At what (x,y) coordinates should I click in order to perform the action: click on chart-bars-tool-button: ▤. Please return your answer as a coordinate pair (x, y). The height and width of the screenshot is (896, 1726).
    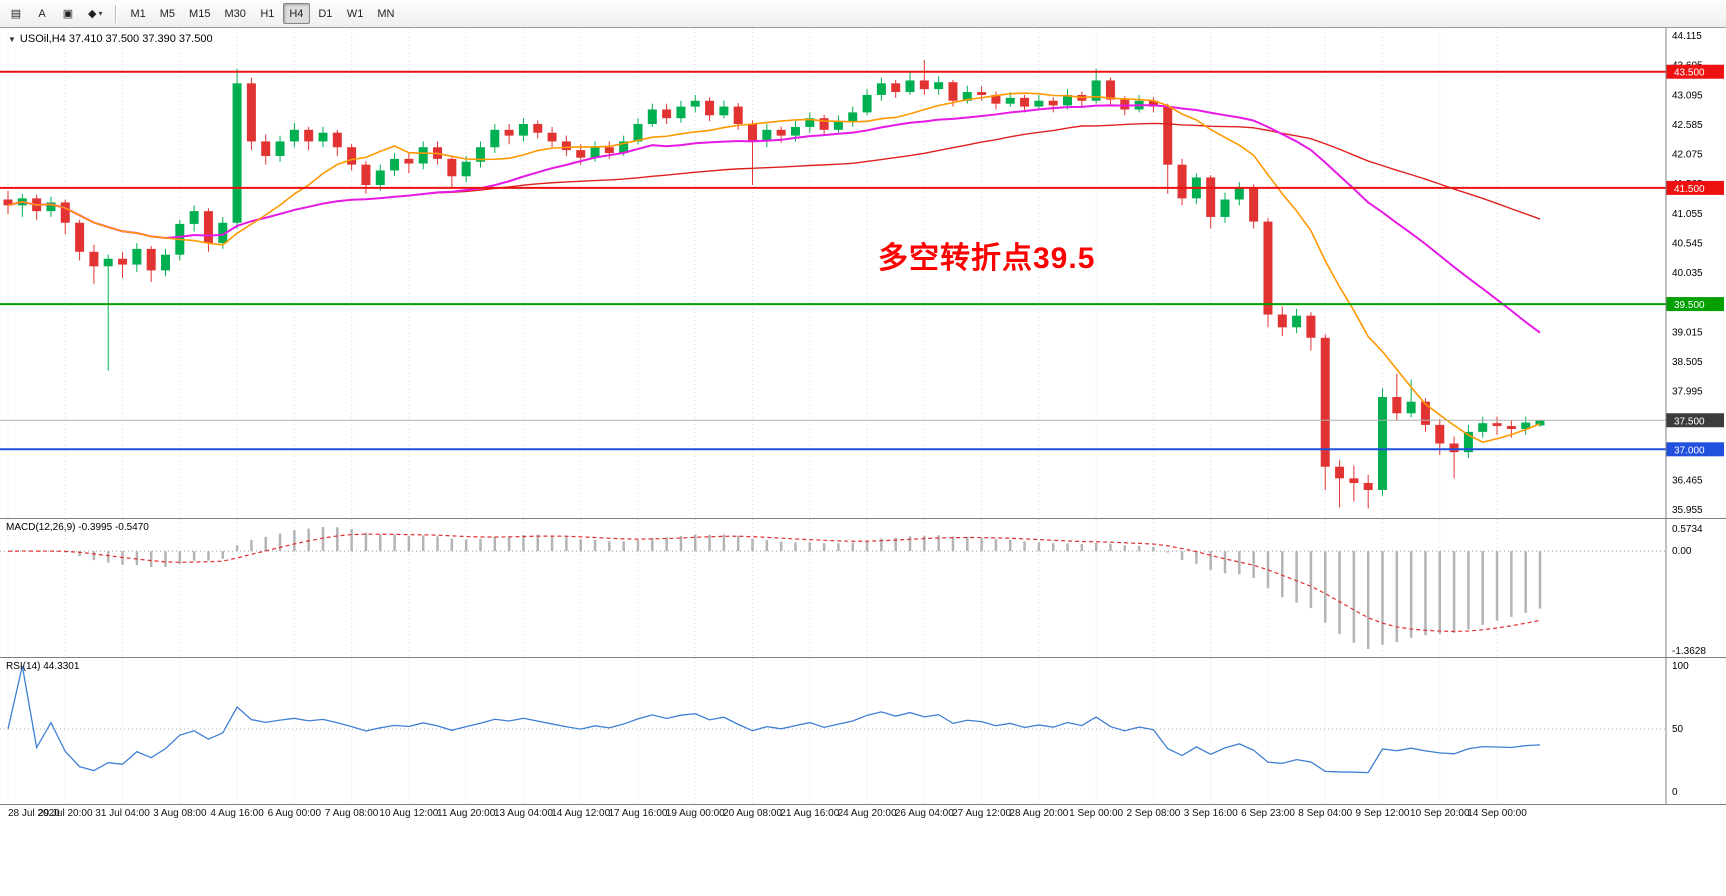
    Looking at the image, I should click on (16, 13).